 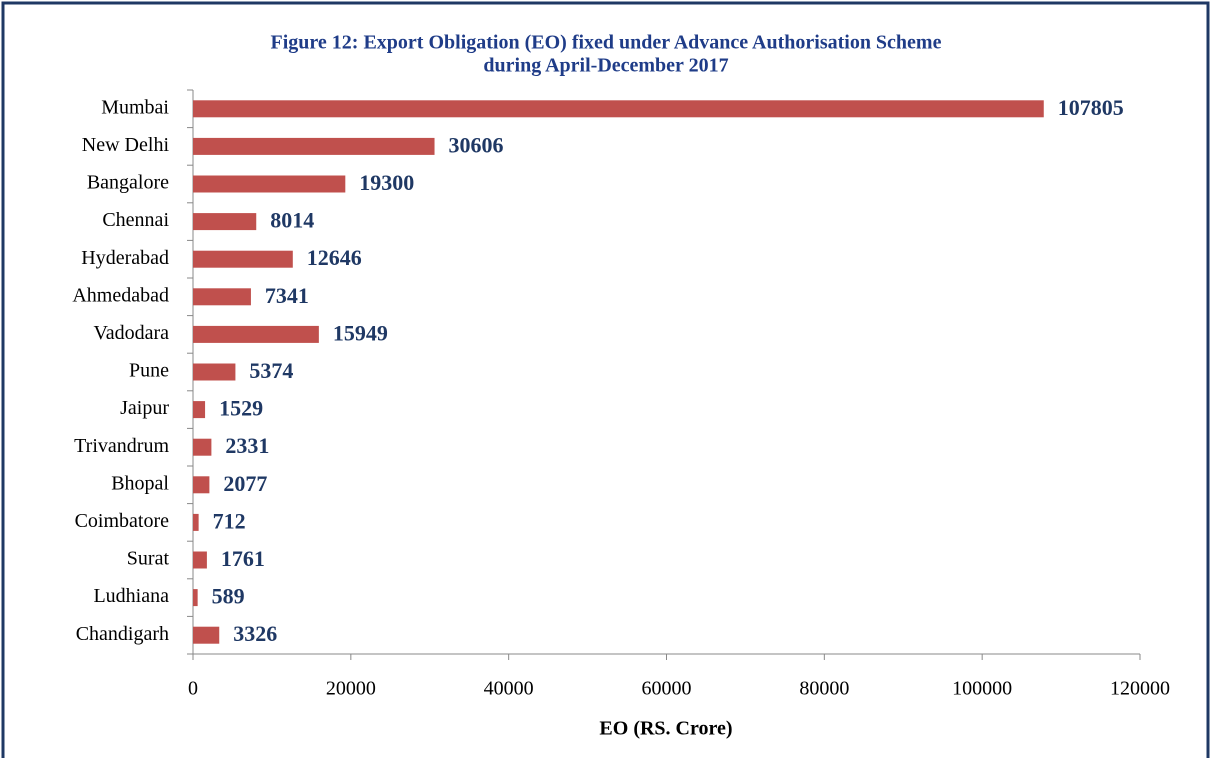 I want to click on x-axis-title: EO (RS. Crore), so click(x=665, y=729).